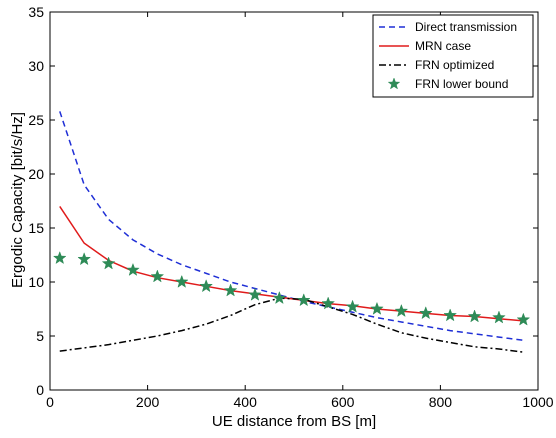 The width and height of the screenshot is (556, 438). I want to click on legend-label: FRN lower bound, so click(461, 84).